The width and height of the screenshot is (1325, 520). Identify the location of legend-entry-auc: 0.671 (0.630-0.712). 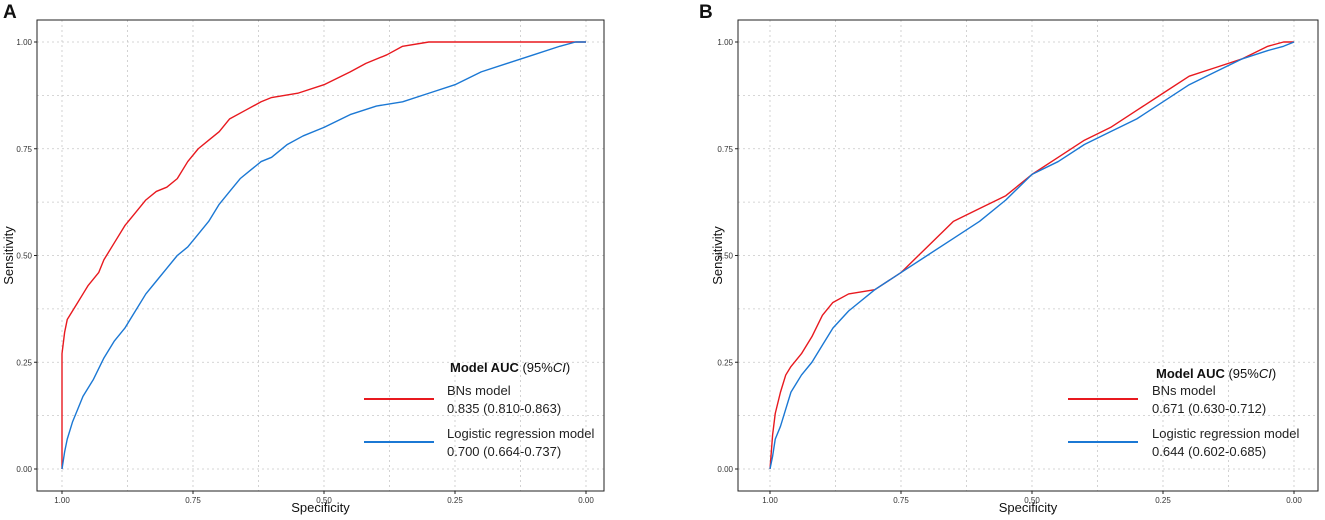
(1209, 408).